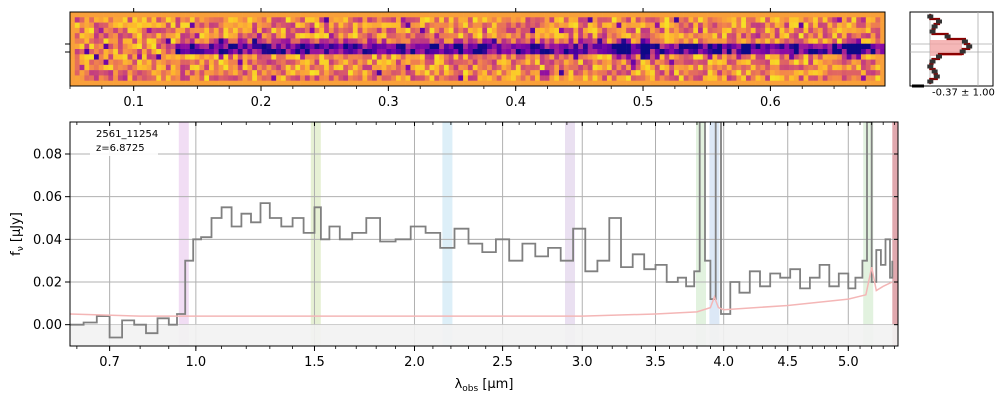  What do you see at coordinates (124, 141) in the screenshot?
I see `legend-background` at bounding box center [124, 141].